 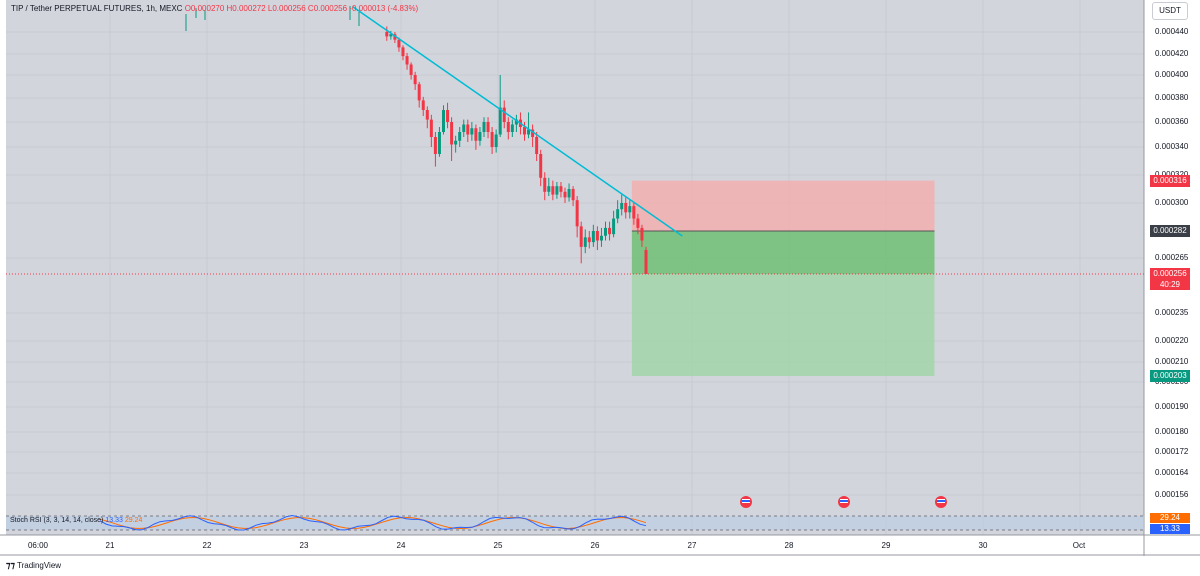 I want to click on stop-loss-zone, so click(x=783, y=205).